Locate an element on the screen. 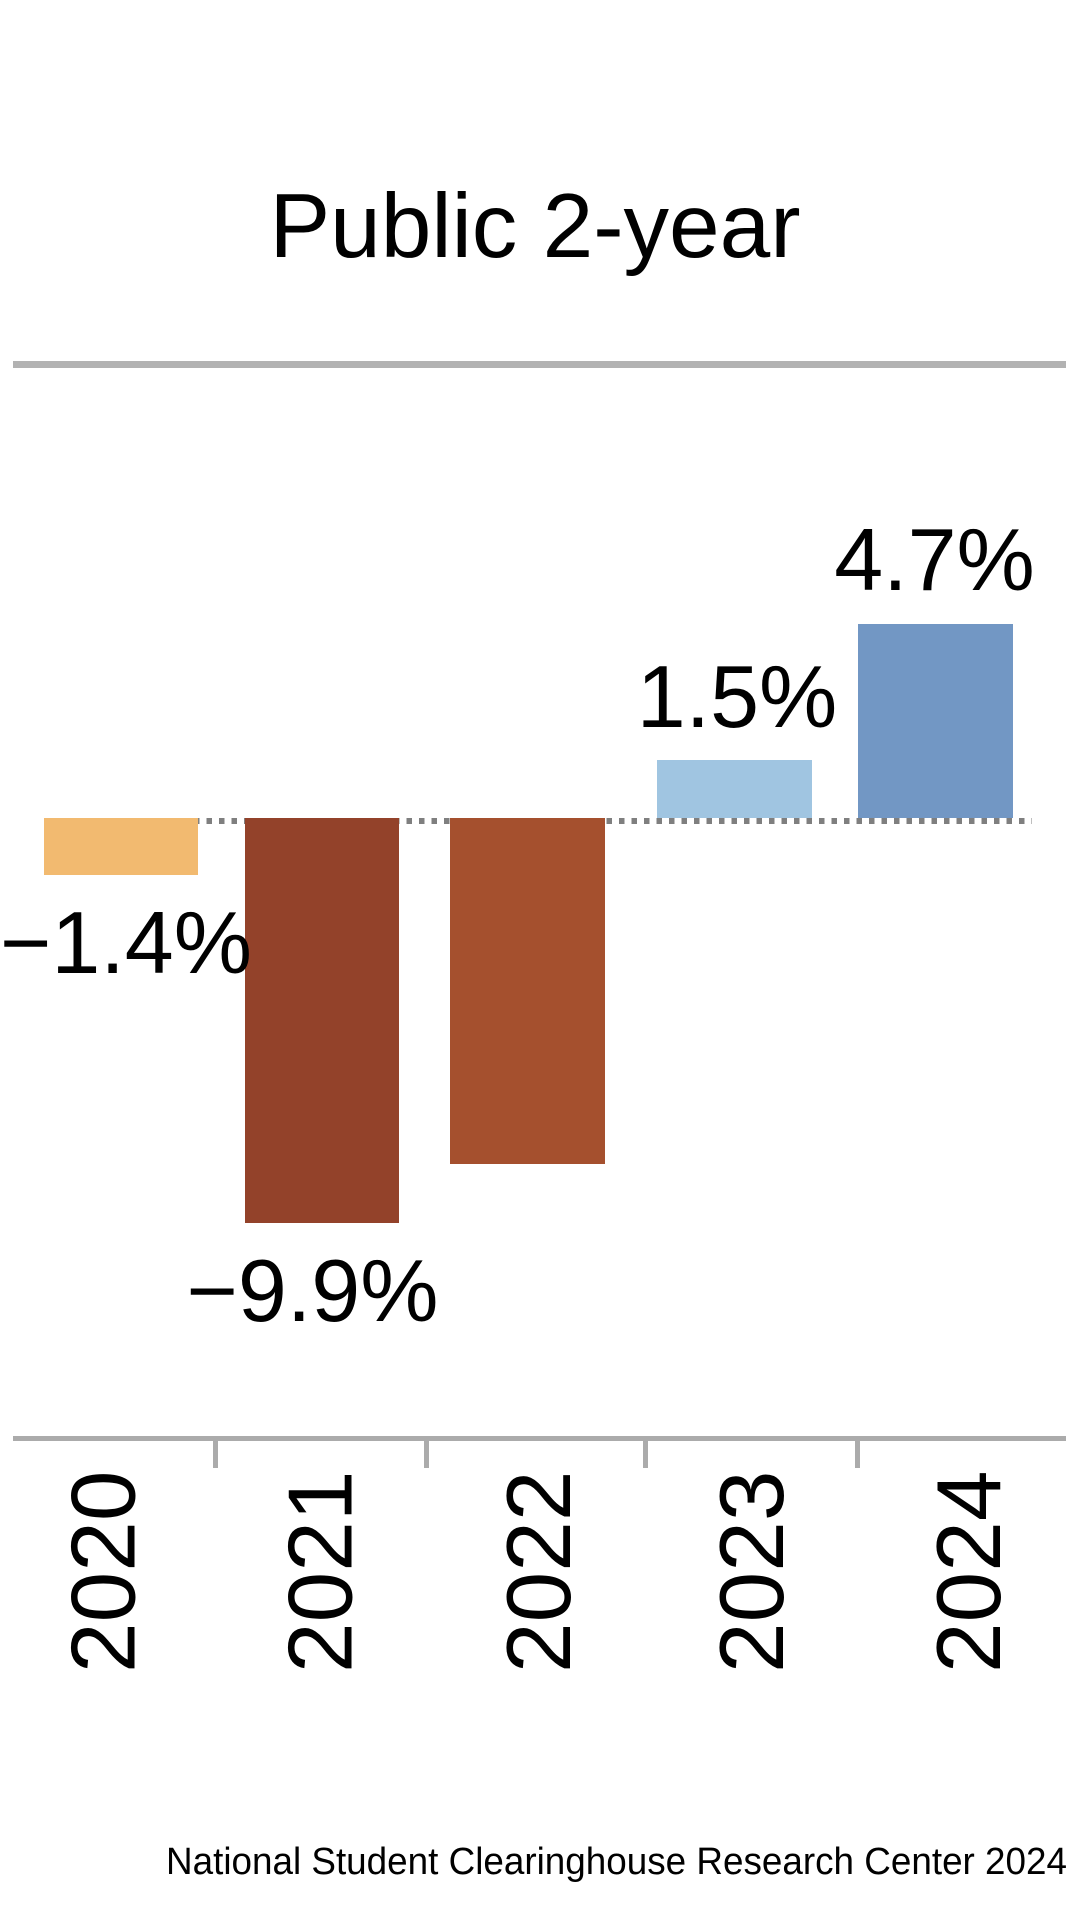 Image resolution: width=1080 pixels, height=1920 pixels. svg-text: 4.7% is located at coordinates (934, 559).